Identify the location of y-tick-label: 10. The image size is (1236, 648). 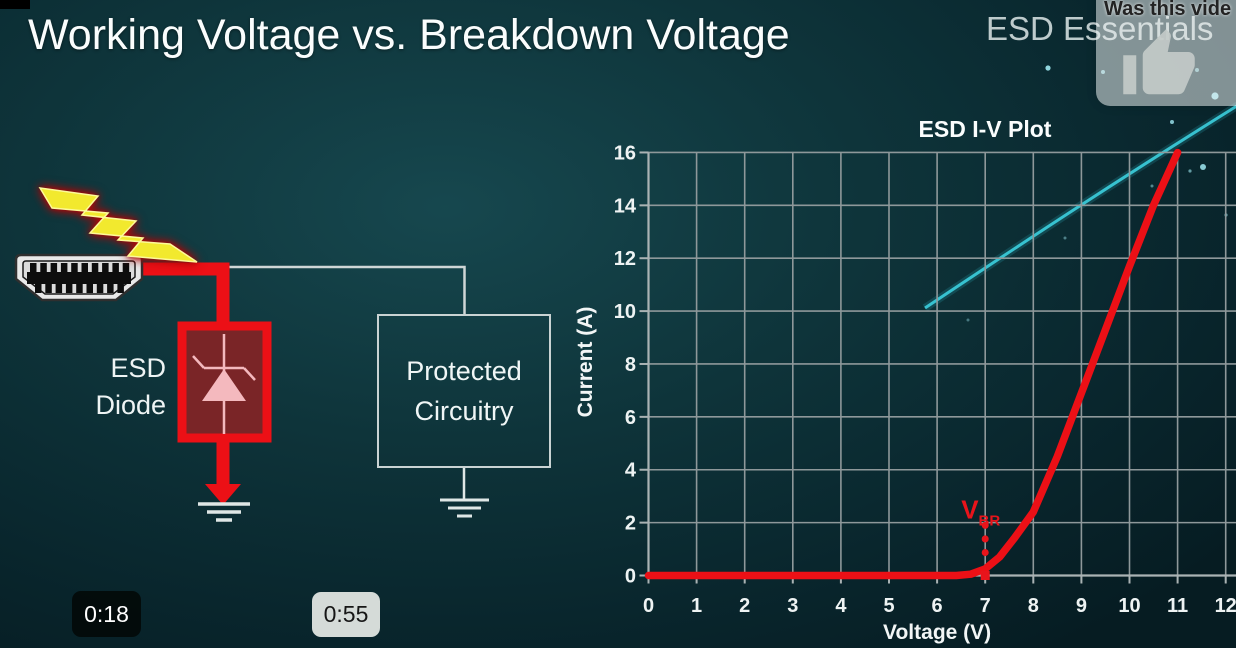
(625, 312).